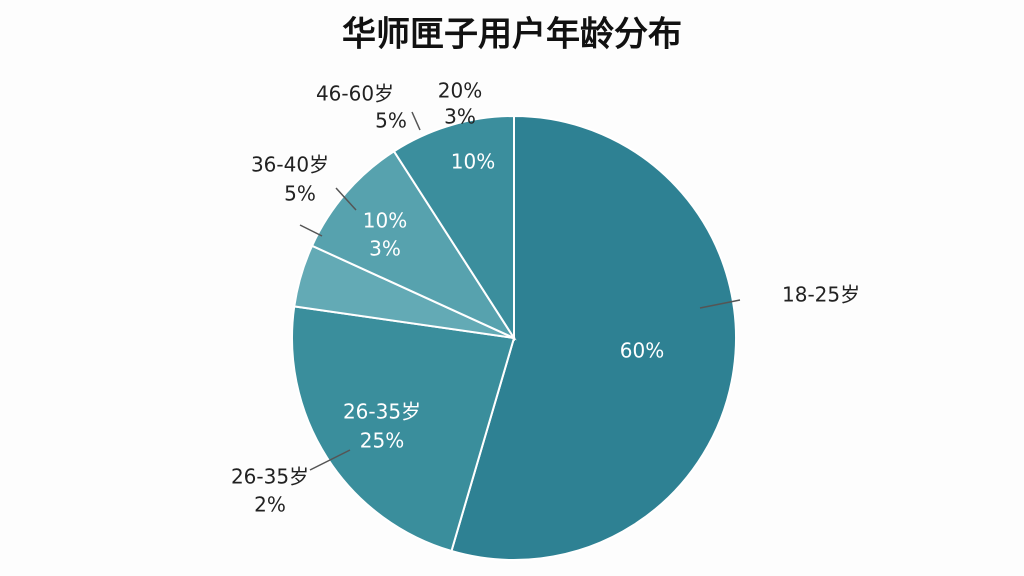  I want to click on annotation: 20%, so click(460, 91).